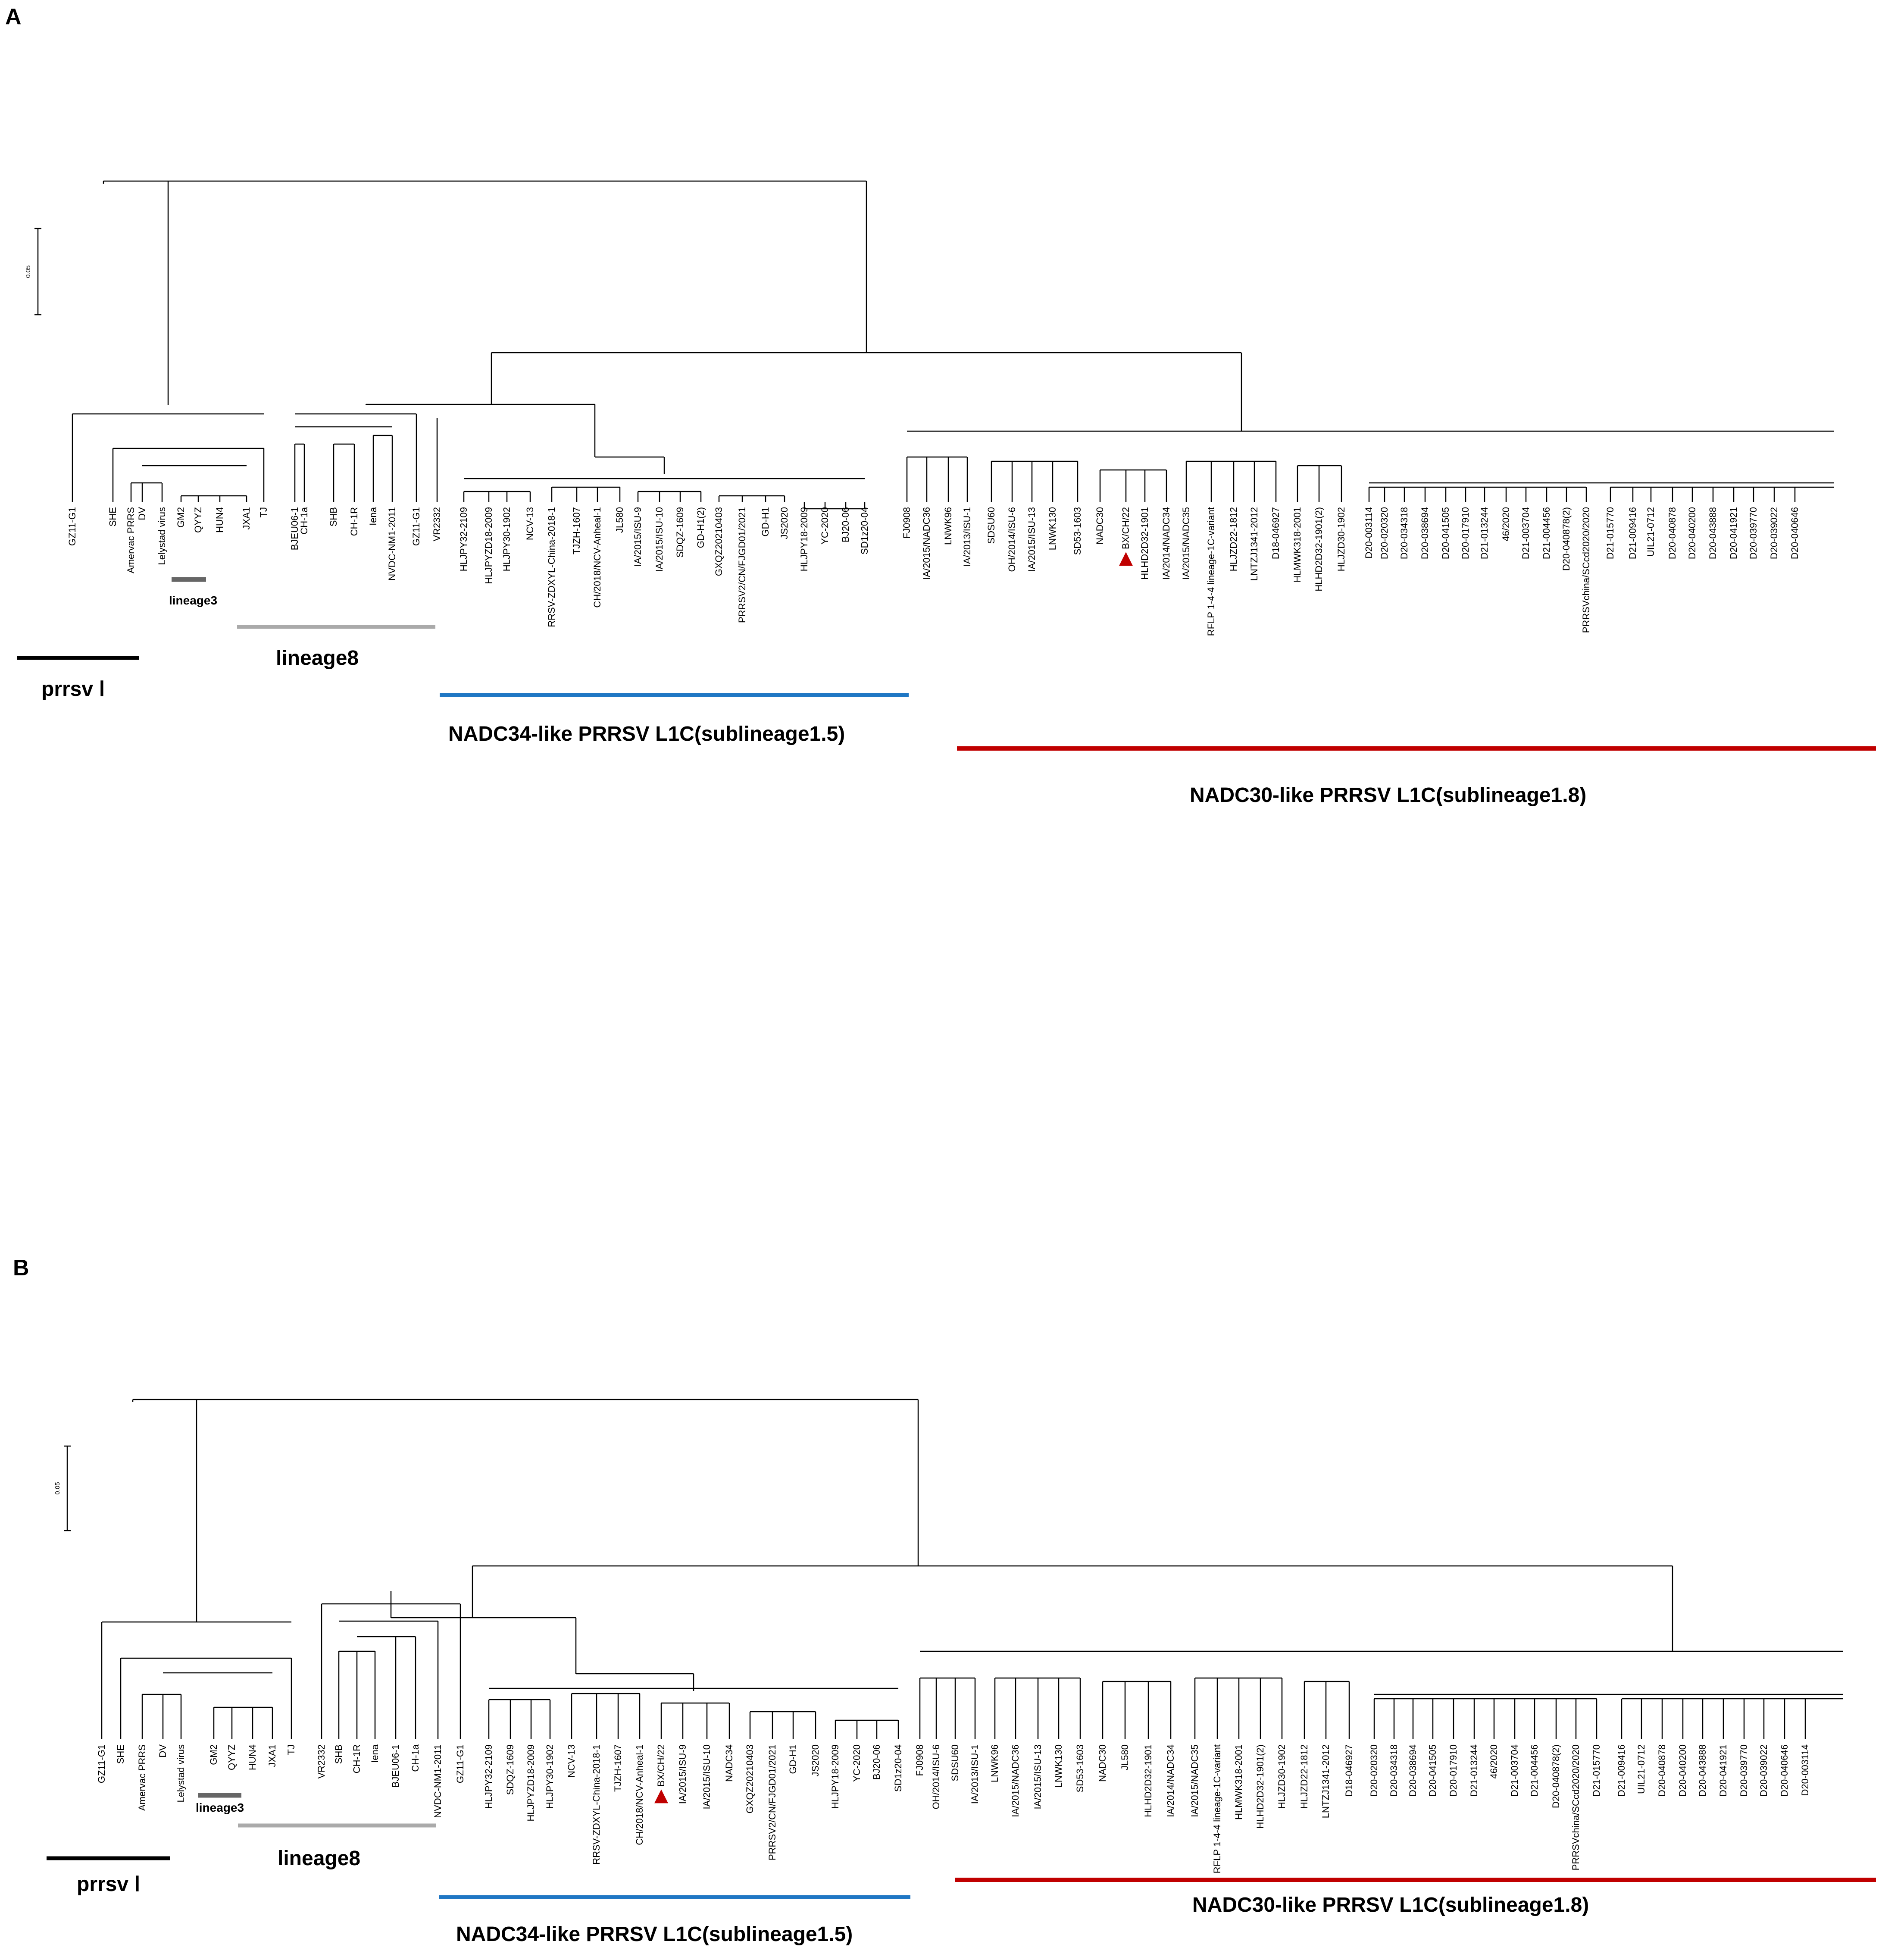 This screenshot has width=1882, height=1960. What do you see at coordinates (1702, 1770) in the screenshot?
I see `leaf-label: D20-043888` at bounding box center [1702, 1770].